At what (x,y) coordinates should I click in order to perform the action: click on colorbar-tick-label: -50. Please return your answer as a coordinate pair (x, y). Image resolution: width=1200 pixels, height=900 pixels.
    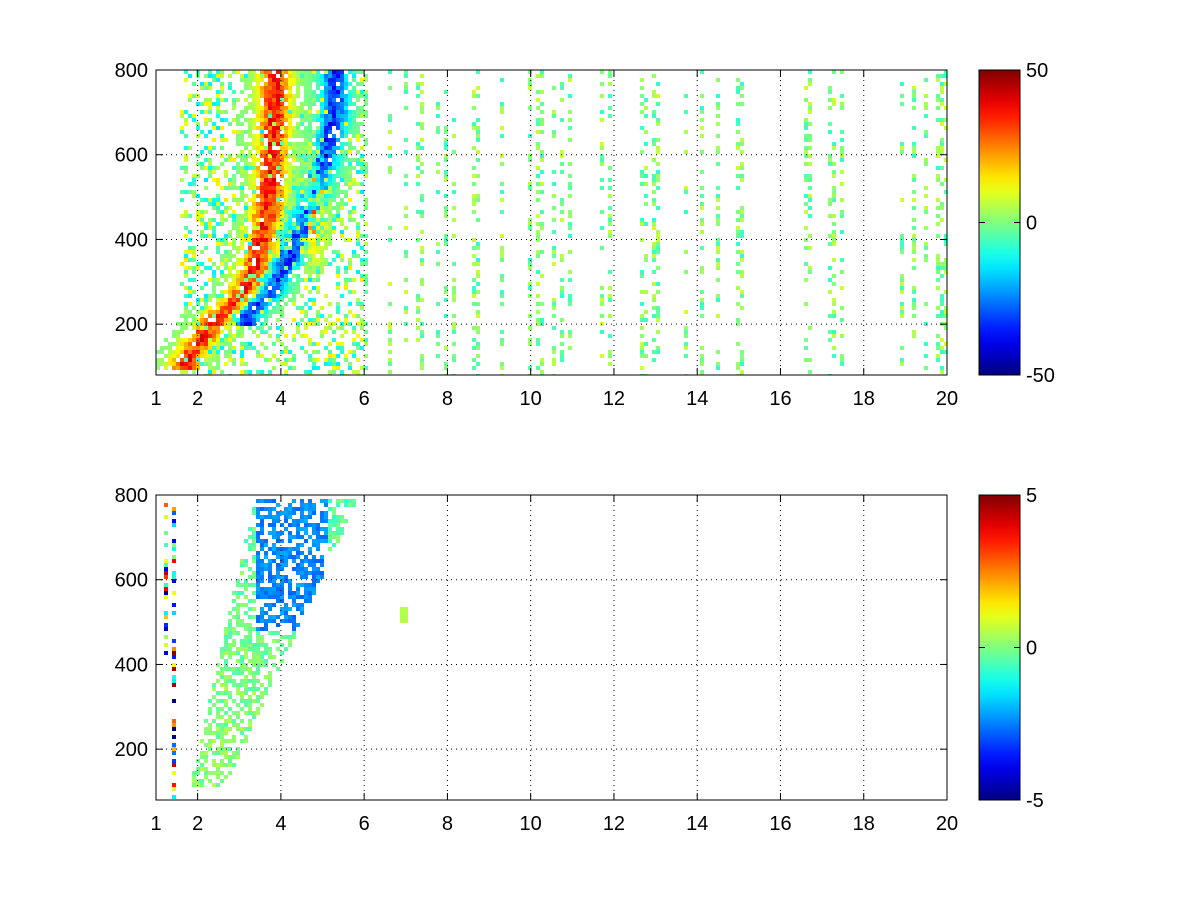
    Looking at the image, I should click on (1040, 376).